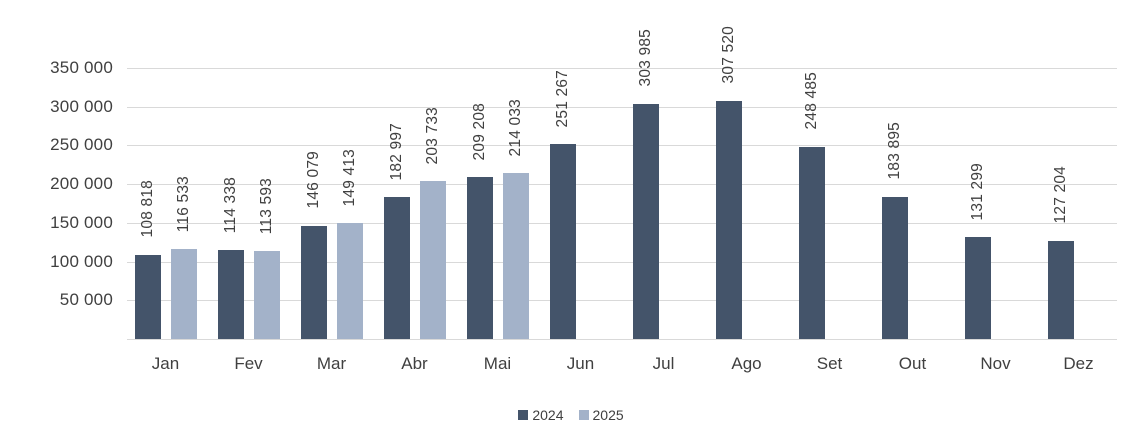  Describe the element at coordinates (663, 363) in the screenshot. I see `x-axis-label-jul: Jul` at that location.